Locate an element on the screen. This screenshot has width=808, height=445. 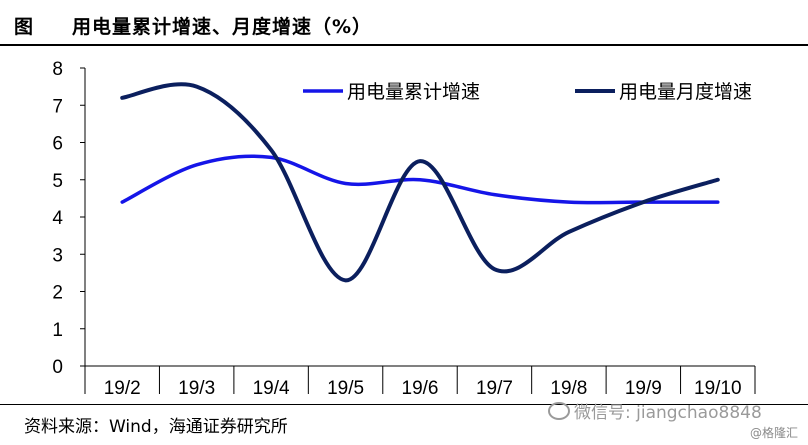
y-tick-label: 4 is located at coordinates (57, 218).